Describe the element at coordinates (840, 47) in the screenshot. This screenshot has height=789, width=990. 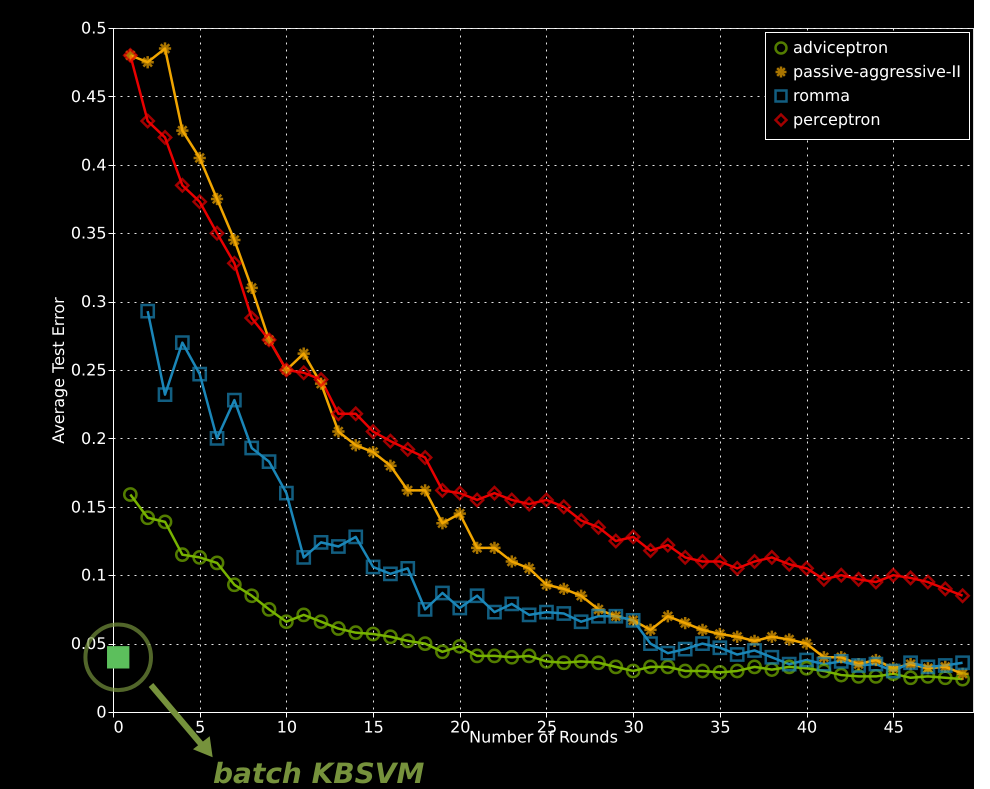
I see `legend-label: adviceptron` at that location.